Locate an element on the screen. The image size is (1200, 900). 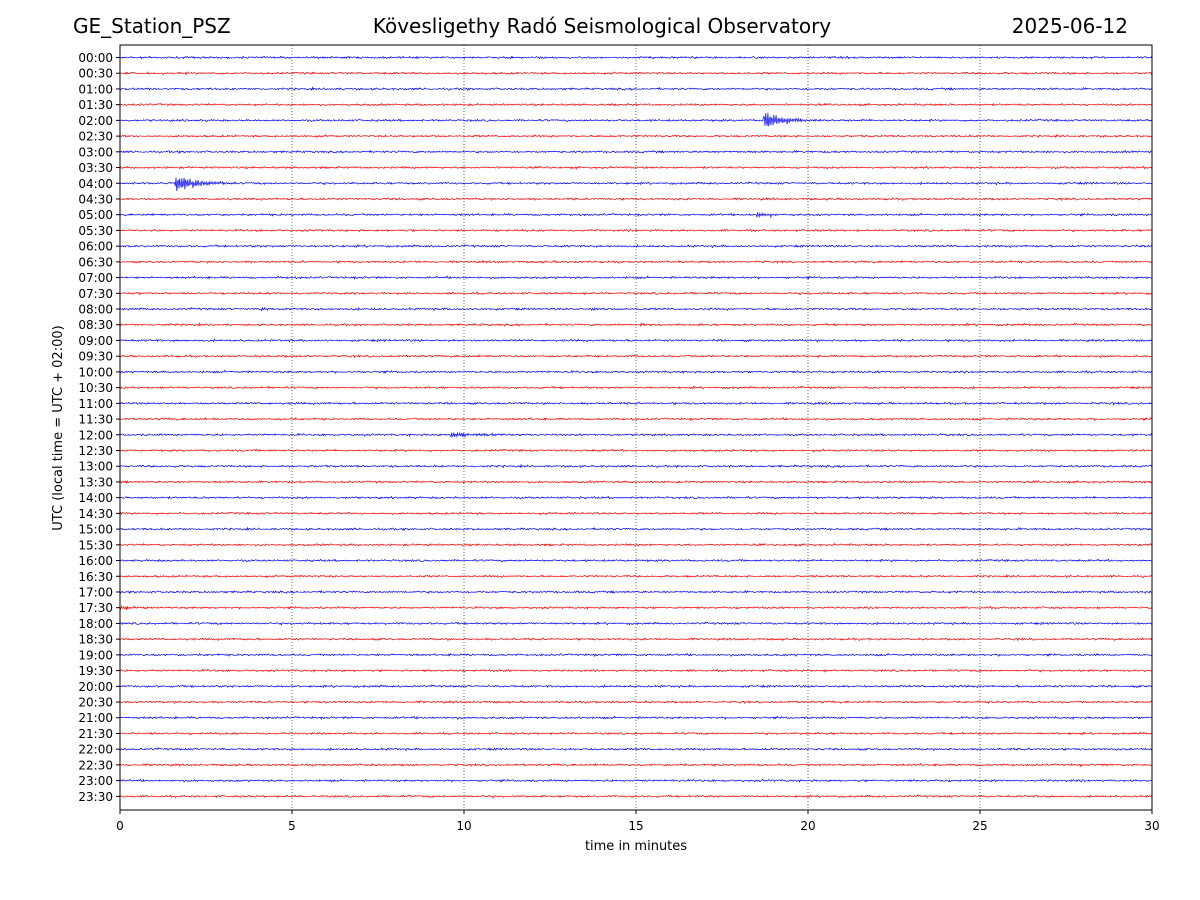
y-tick-label: 19:30 is located at coordinates (95, 671).